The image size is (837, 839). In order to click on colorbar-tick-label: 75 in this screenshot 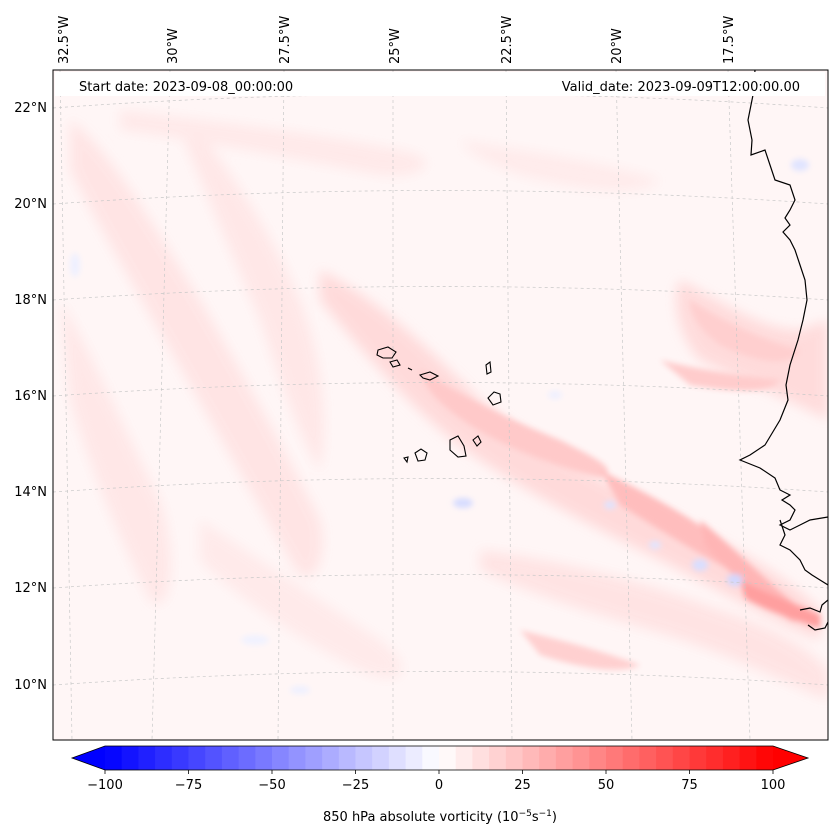, I will do `click(689, 785)`.